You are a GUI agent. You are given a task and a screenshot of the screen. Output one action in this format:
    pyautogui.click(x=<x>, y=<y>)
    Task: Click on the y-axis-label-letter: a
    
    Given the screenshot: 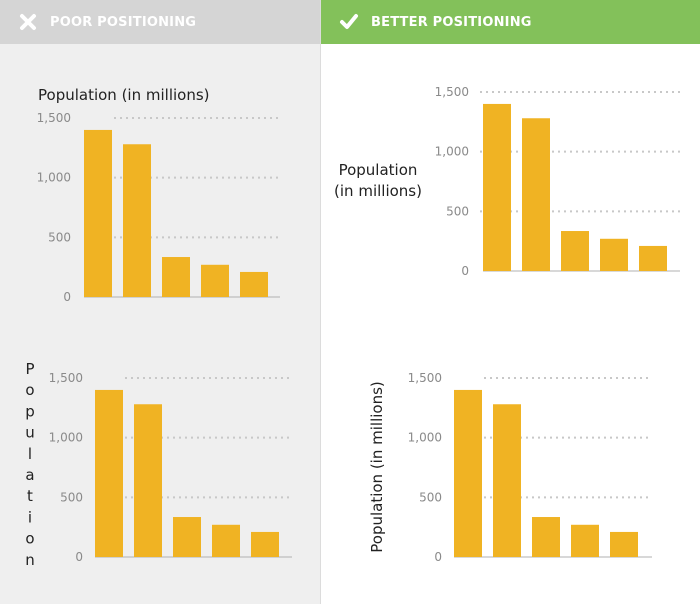 What is the action you would take?
    pyautogui.click(x=29, y=475)
    